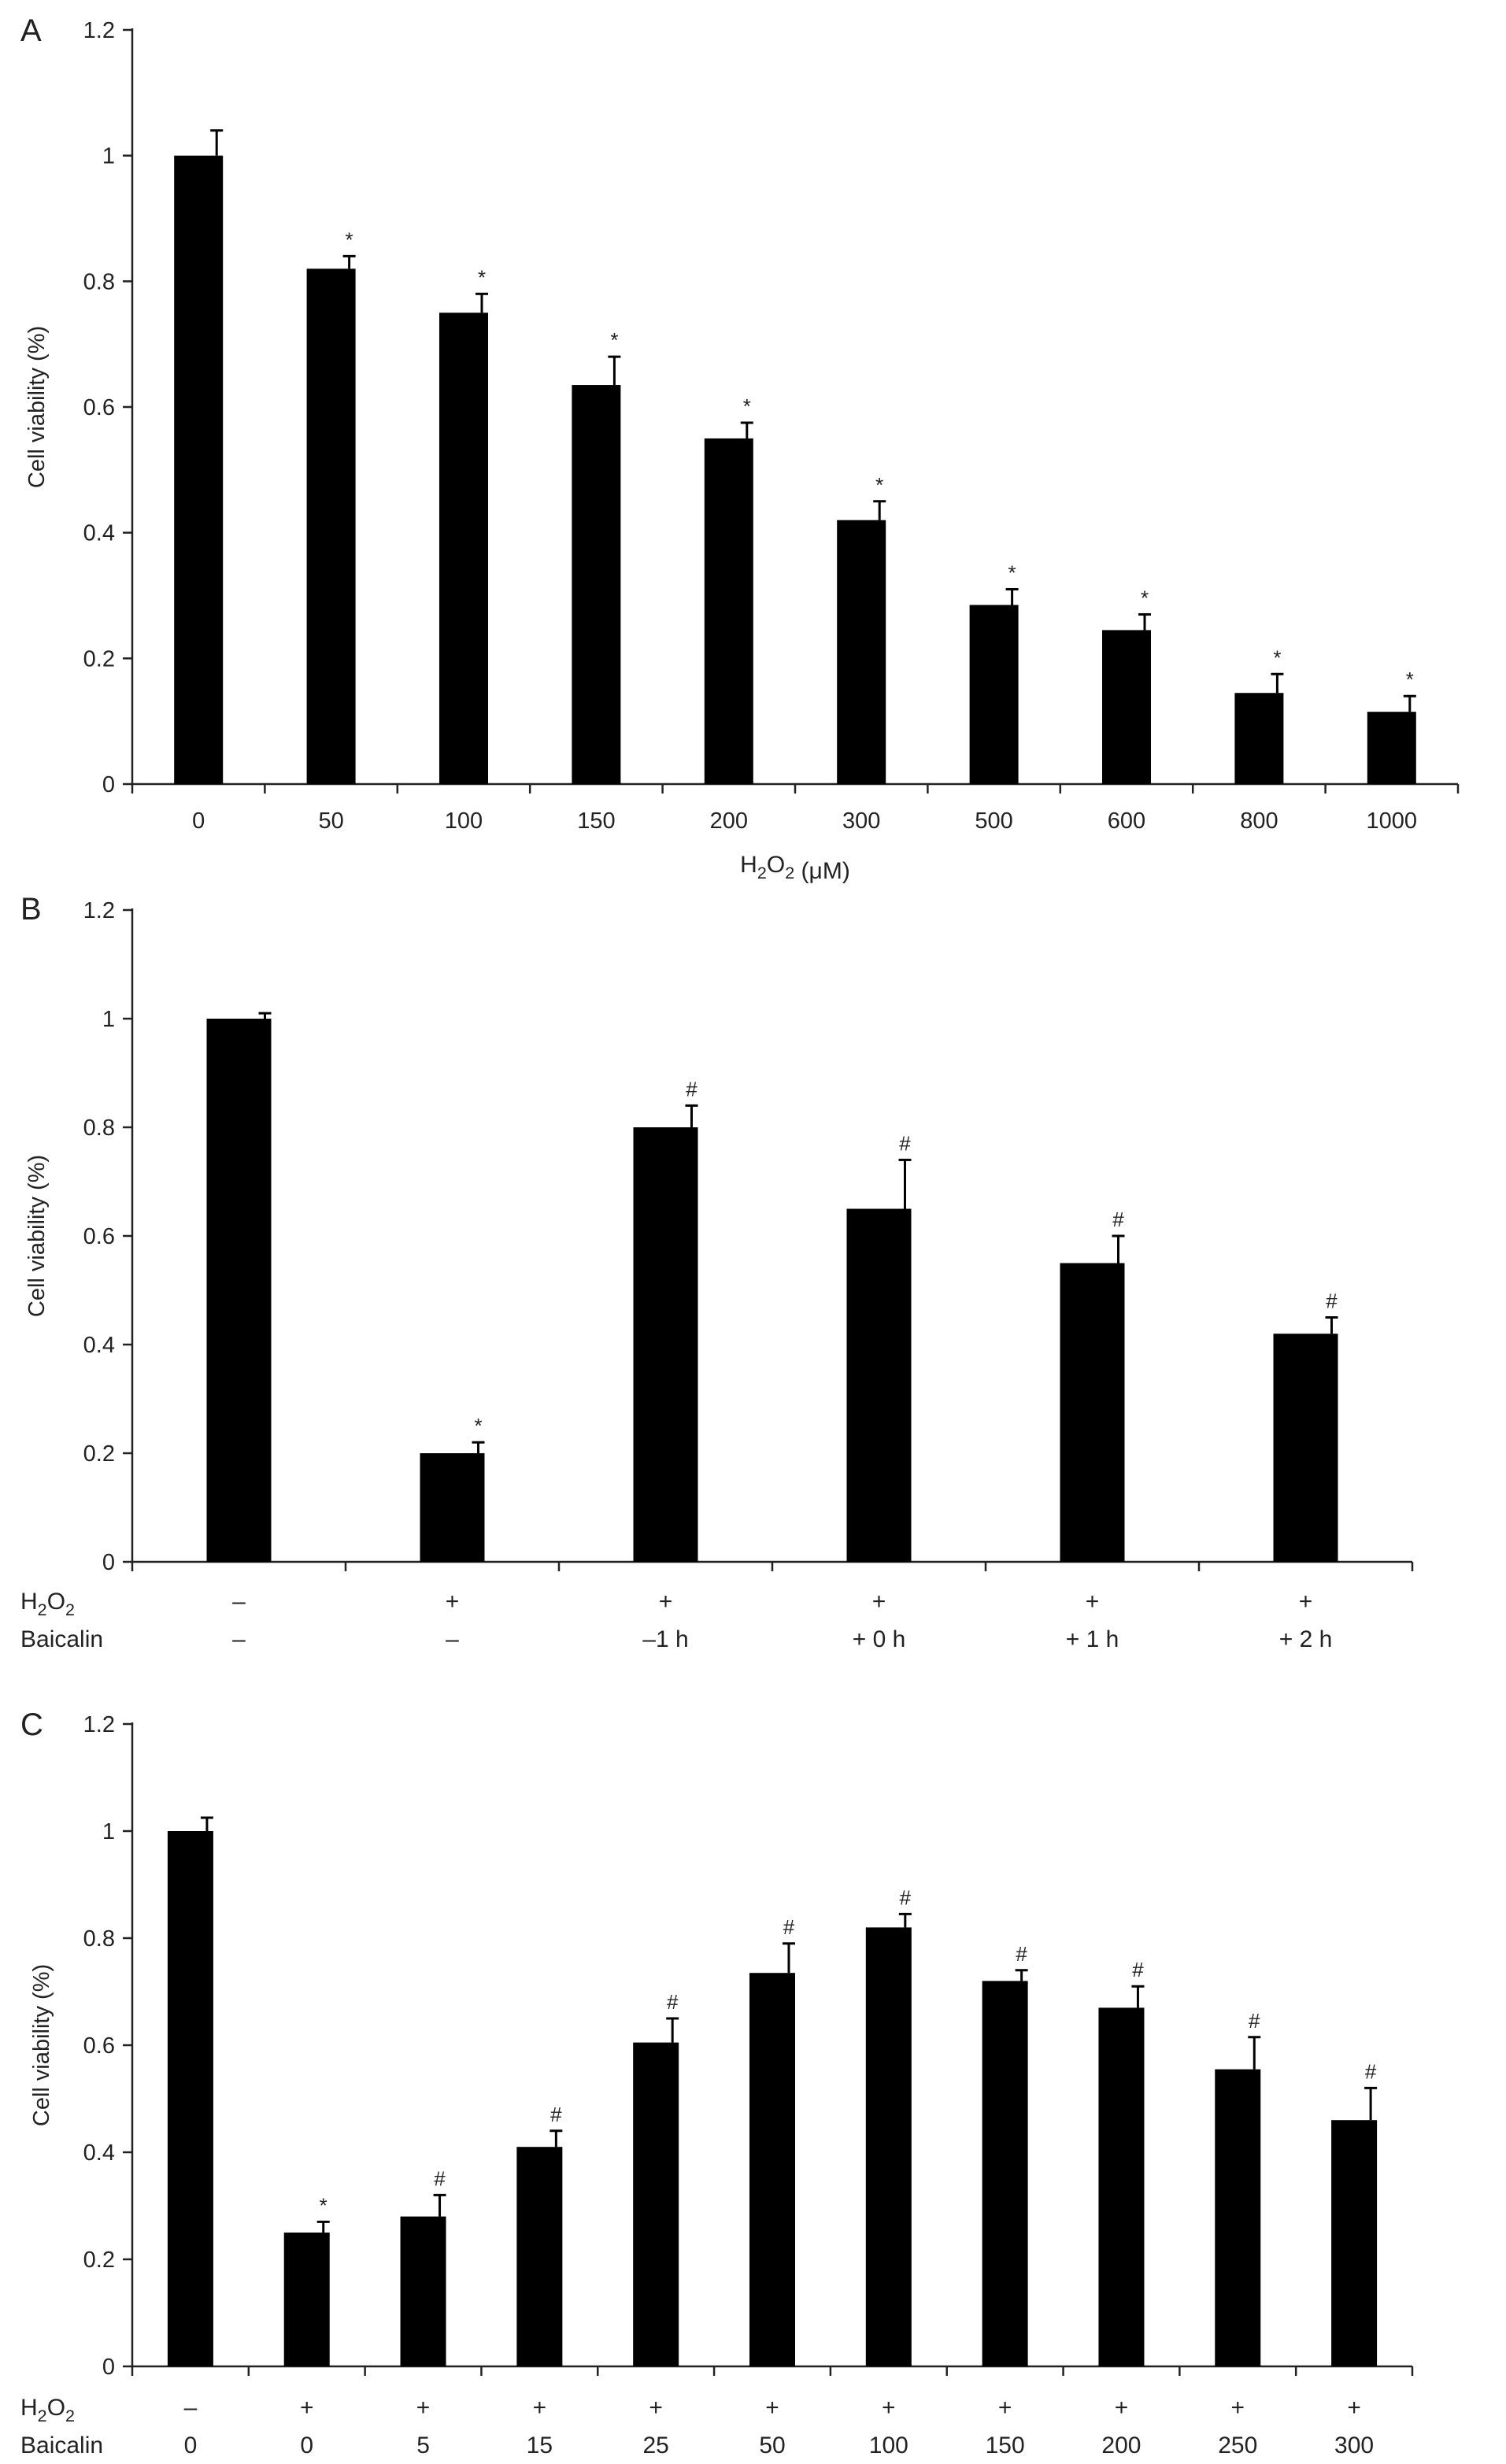  Describe the element at coordinates (108, 1832) in the screenshot. I see `y-tick-label: 1` at that location.